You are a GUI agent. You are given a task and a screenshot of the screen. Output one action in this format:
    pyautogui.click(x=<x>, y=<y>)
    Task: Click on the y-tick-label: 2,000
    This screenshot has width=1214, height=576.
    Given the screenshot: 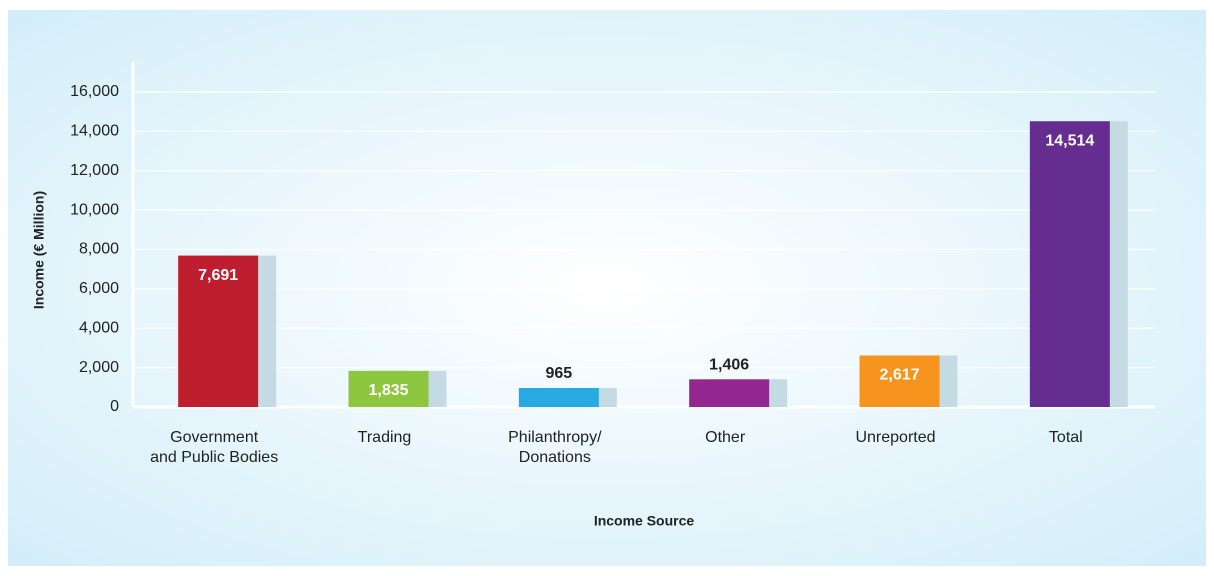 What is the action you would take?
    pyautogui.click(x=99, y=367)
    